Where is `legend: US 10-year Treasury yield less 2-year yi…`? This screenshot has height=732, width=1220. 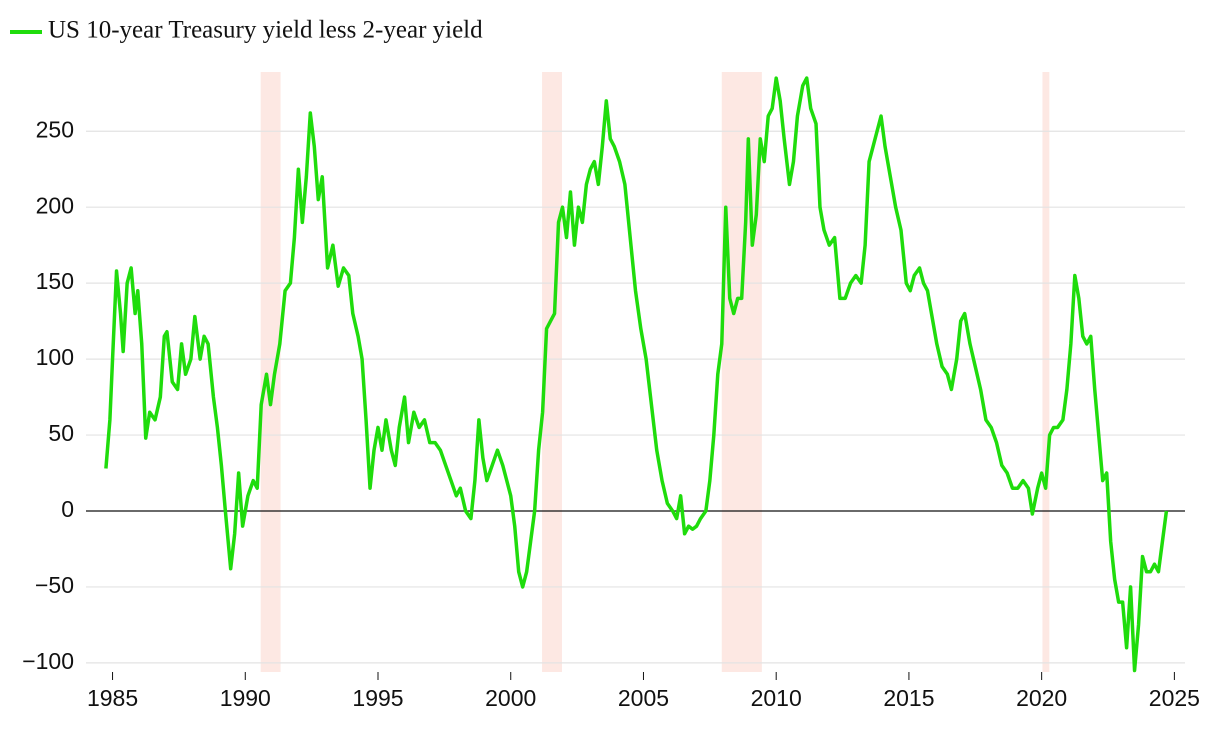
legend: US 10-year Treasury yield less 2-year yi… is located at coordinates (246, 30).